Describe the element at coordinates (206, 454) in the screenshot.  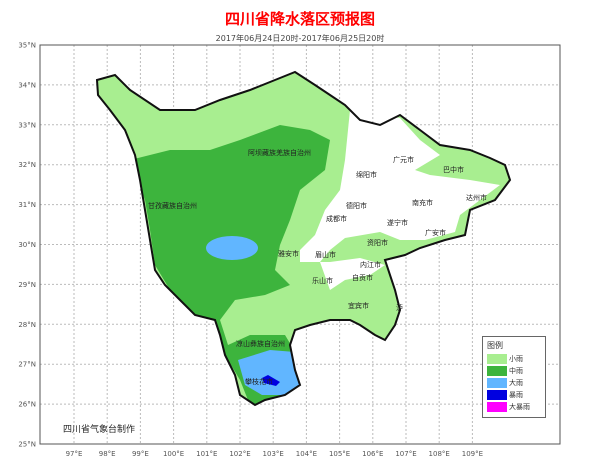
I see `lon-tick-label: 101°E` at that location.